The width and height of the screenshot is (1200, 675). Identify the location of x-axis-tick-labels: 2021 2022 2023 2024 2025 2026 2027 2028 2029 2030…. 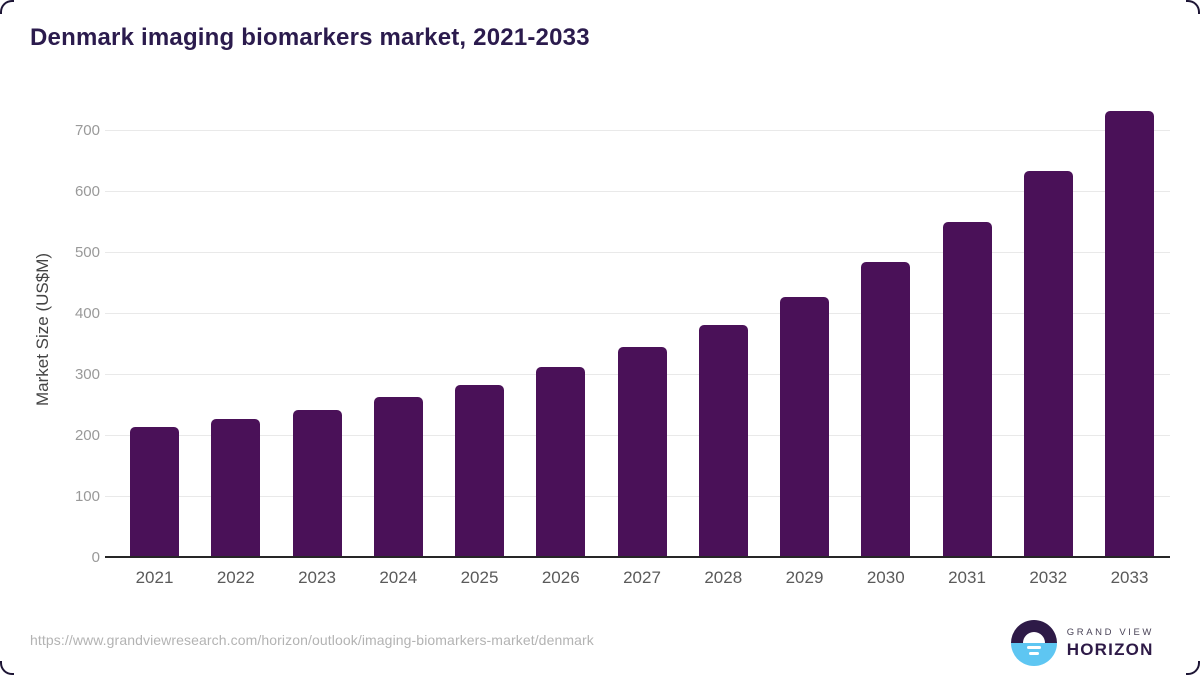
(637, 578).